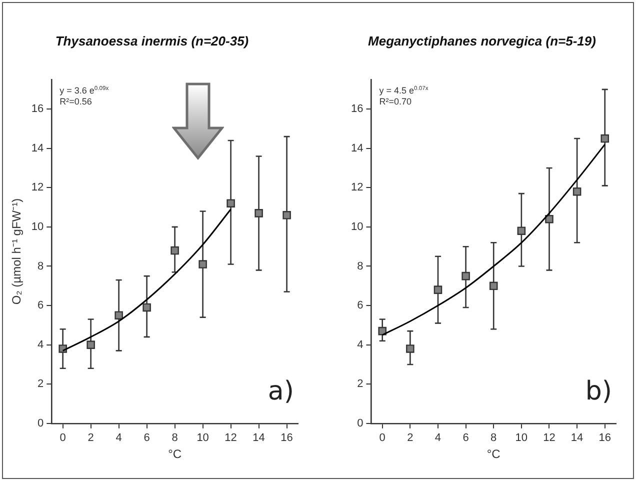  Describe the element at coordinates (76, 101) in the screenshot. I see `annotation: R²=0.56` at that location.